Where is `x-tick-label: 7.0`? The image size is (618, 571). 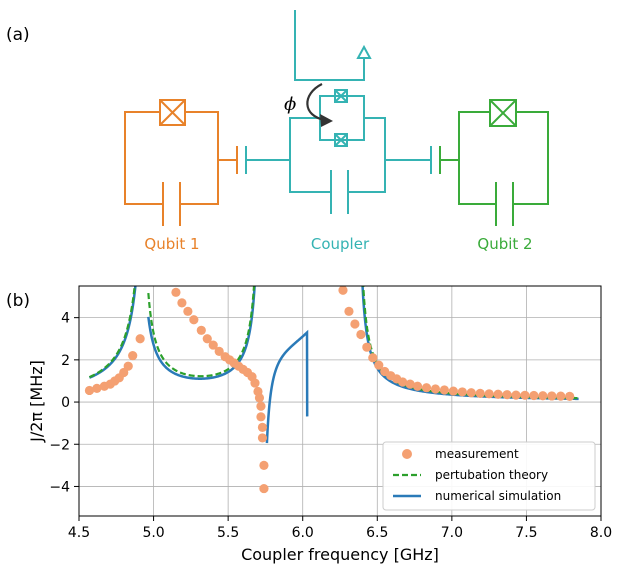
x-tick-label: 7.0 is located at coordinates (452, 533).